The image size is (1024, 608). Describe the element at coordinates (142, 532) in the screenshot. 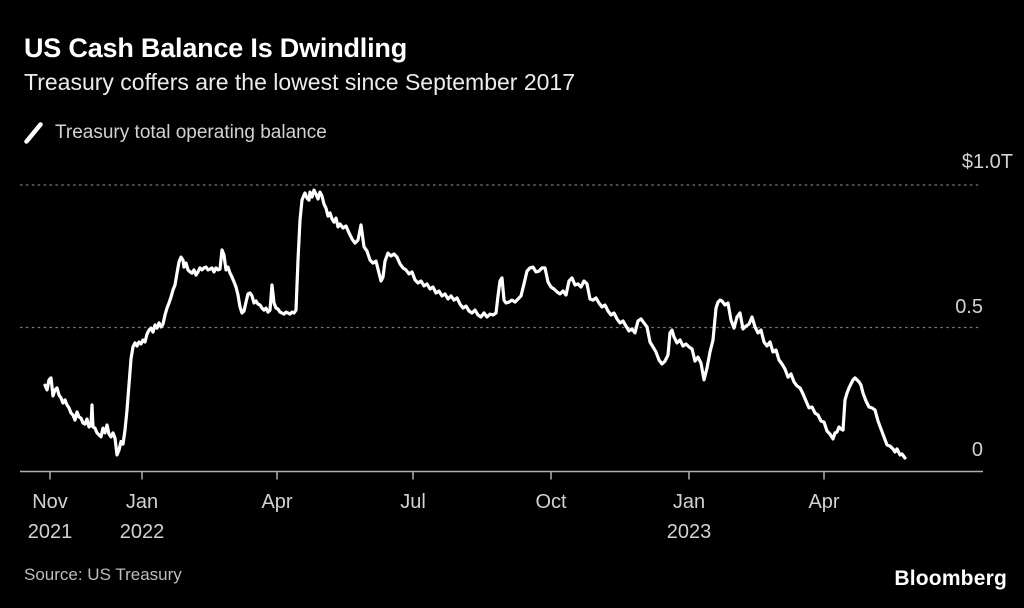

I see `x-tick-year: 2022` at that location.